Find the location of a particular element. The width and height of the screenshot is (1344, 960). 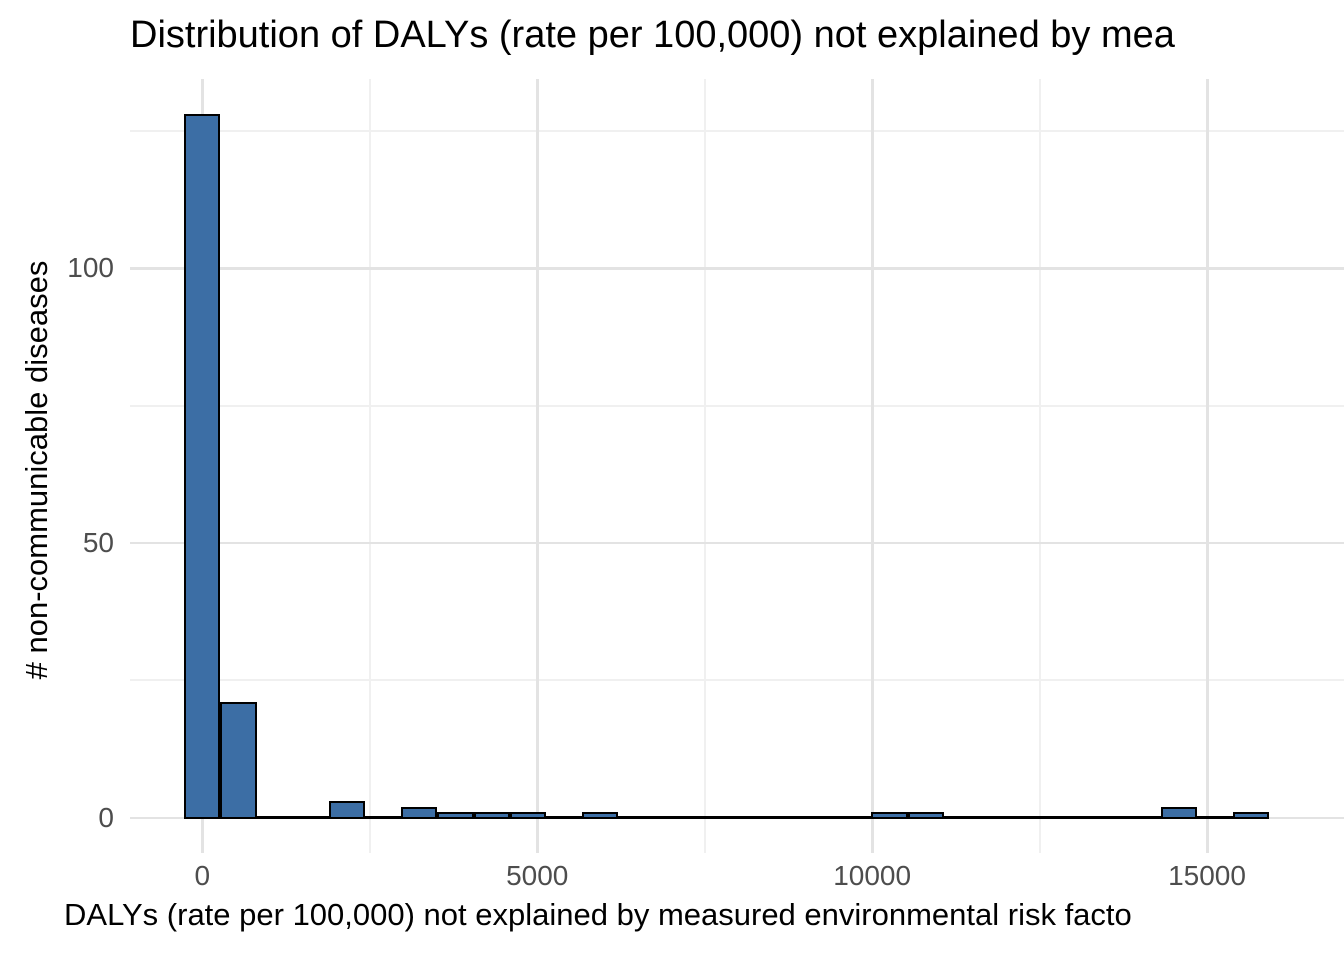

y-tick-label: 100 is located at coordinates (90, 268).